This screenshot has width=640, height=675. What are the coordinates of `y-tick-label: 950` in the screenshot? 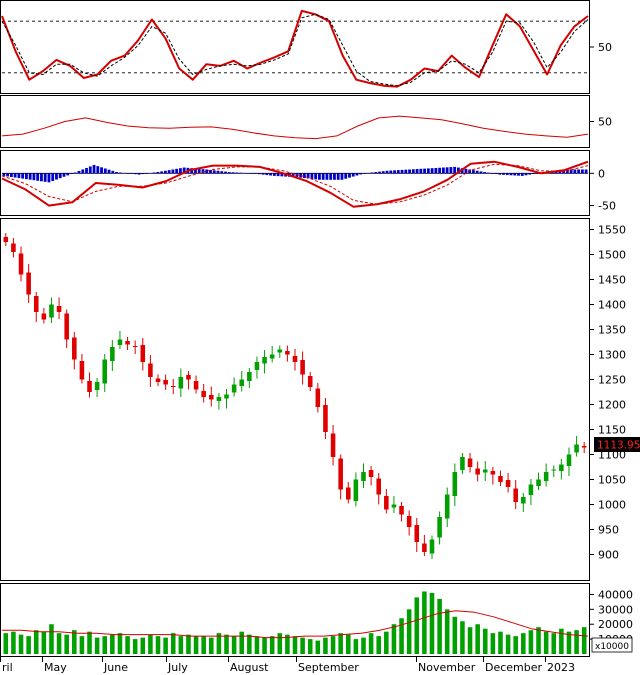 It's located at (608, 530).